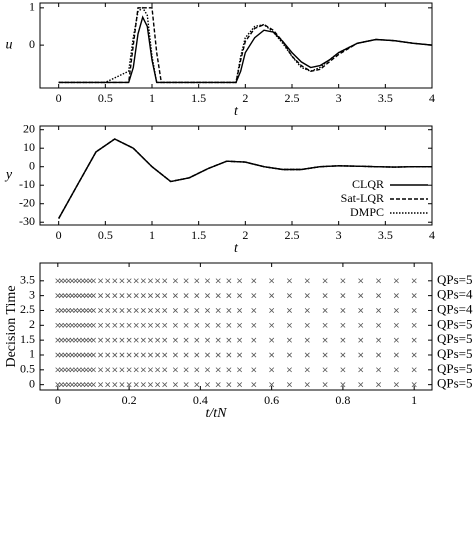 The width and height of the screenshot is (474, 535). I want to click on y-tick-label: 3.5, so click(27, 280).